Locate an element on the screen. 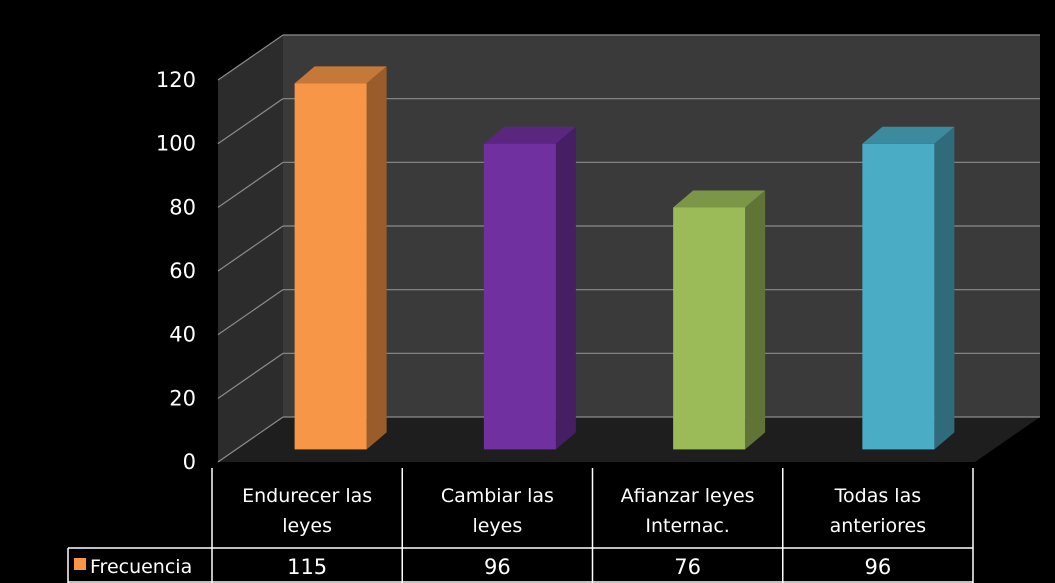 The image size is (1055, 583). y-tick-label: 80 is located at coordinates (182, 207).